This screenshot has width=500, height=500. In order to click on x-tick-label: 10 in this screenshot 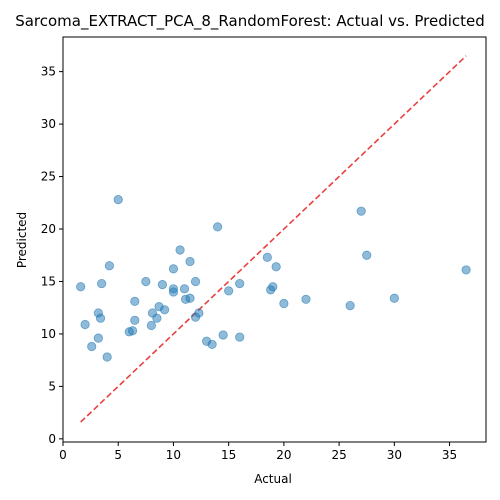, I will do `click(173, 455)`.